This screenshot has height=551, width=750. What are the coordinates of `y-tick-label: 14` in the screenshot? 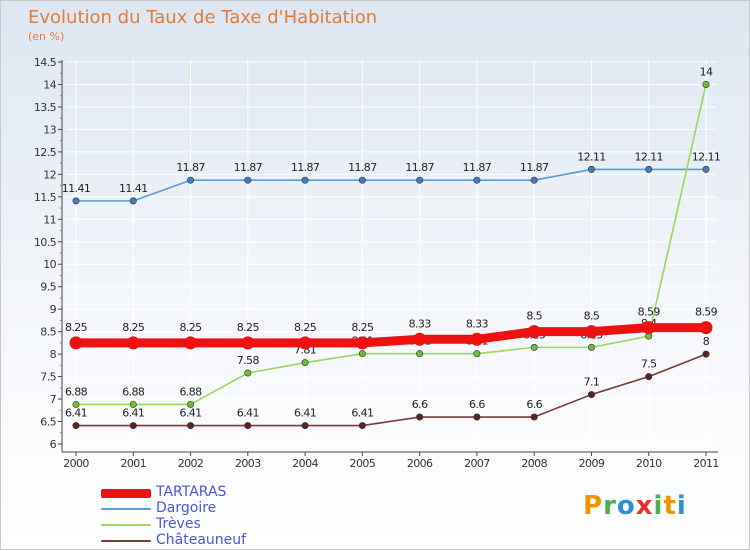 It's located at (49, 84).